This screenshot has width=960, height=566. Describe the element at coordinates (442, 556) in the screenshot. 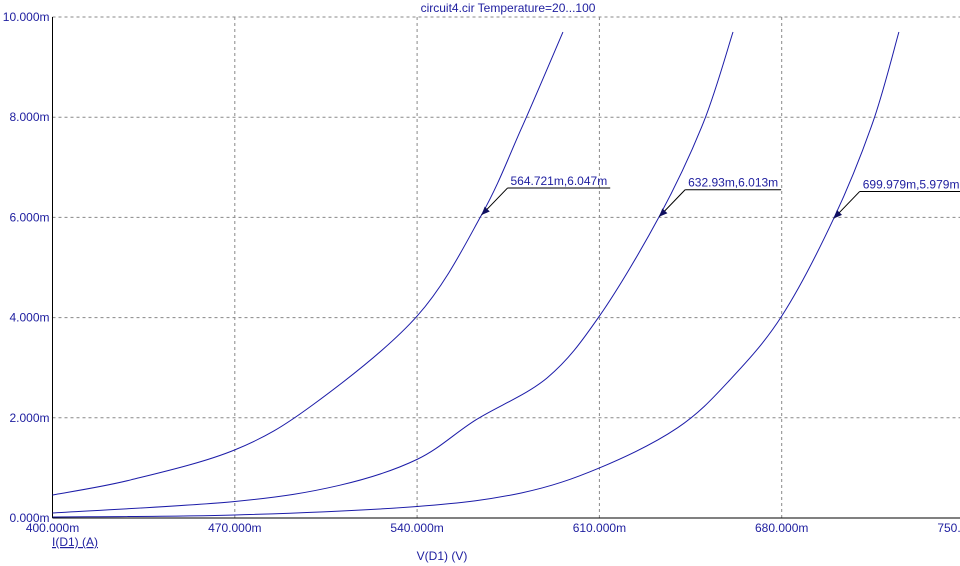

I see `x-axis-label: V(D1) (V)` at that location.